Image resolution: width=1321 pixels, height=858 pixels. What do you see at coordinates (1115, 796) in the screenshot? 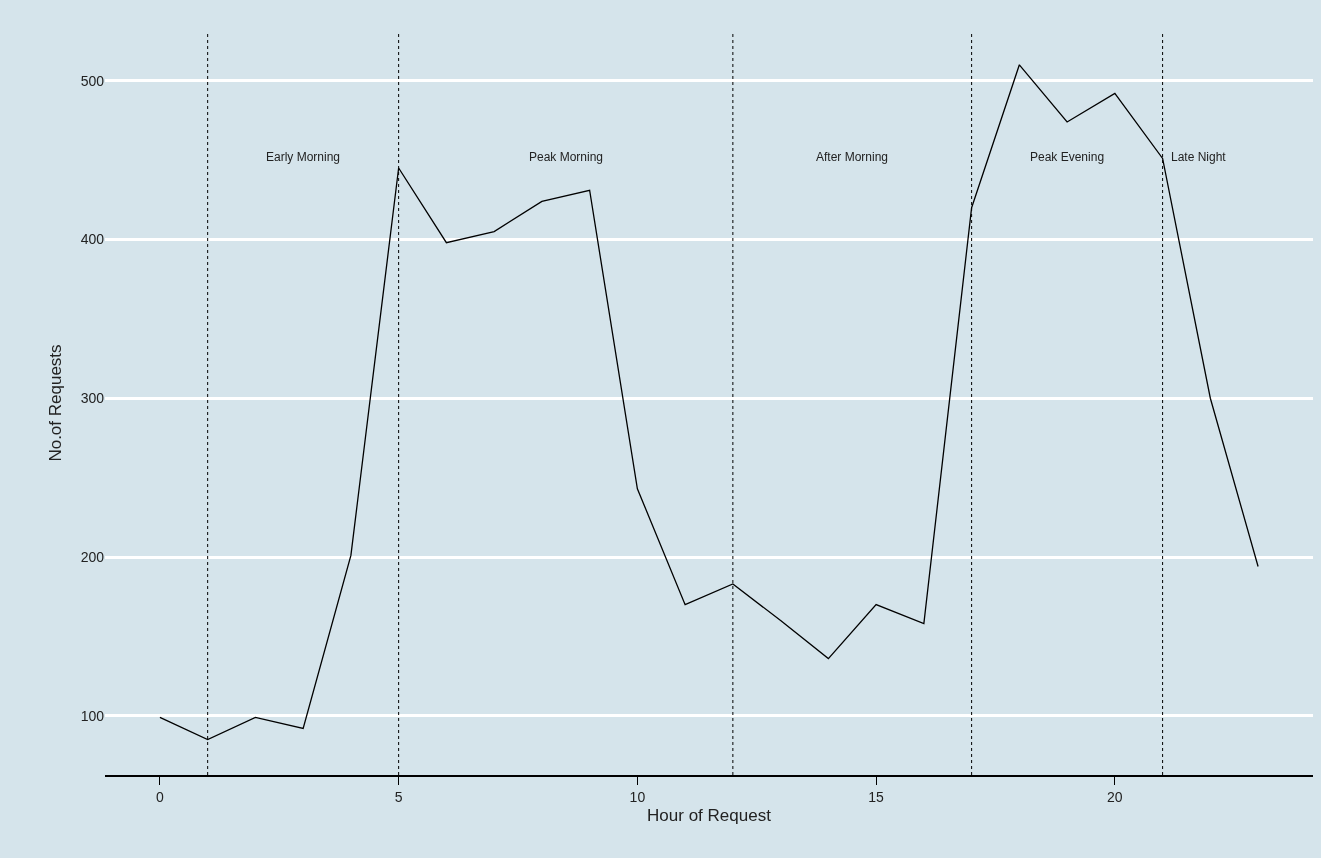
I see `x-tick-label: 20` at bounding box center [1115, 796].